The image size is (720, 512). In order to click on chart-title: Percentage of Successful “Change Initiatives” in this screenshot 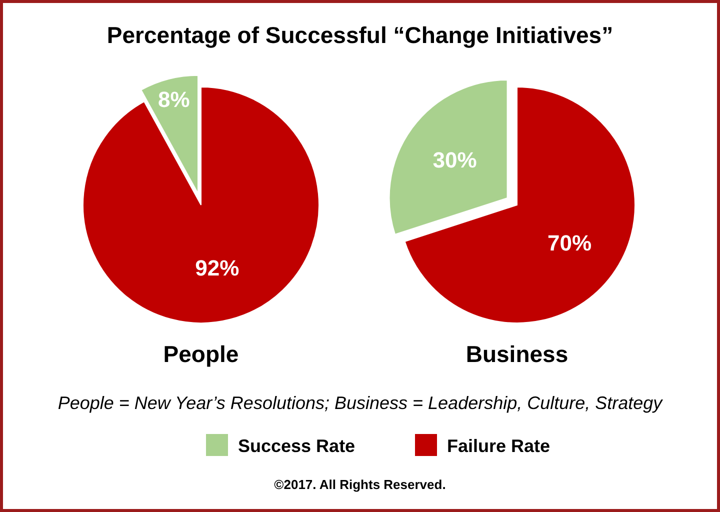, I will do `click(360, 35)`.